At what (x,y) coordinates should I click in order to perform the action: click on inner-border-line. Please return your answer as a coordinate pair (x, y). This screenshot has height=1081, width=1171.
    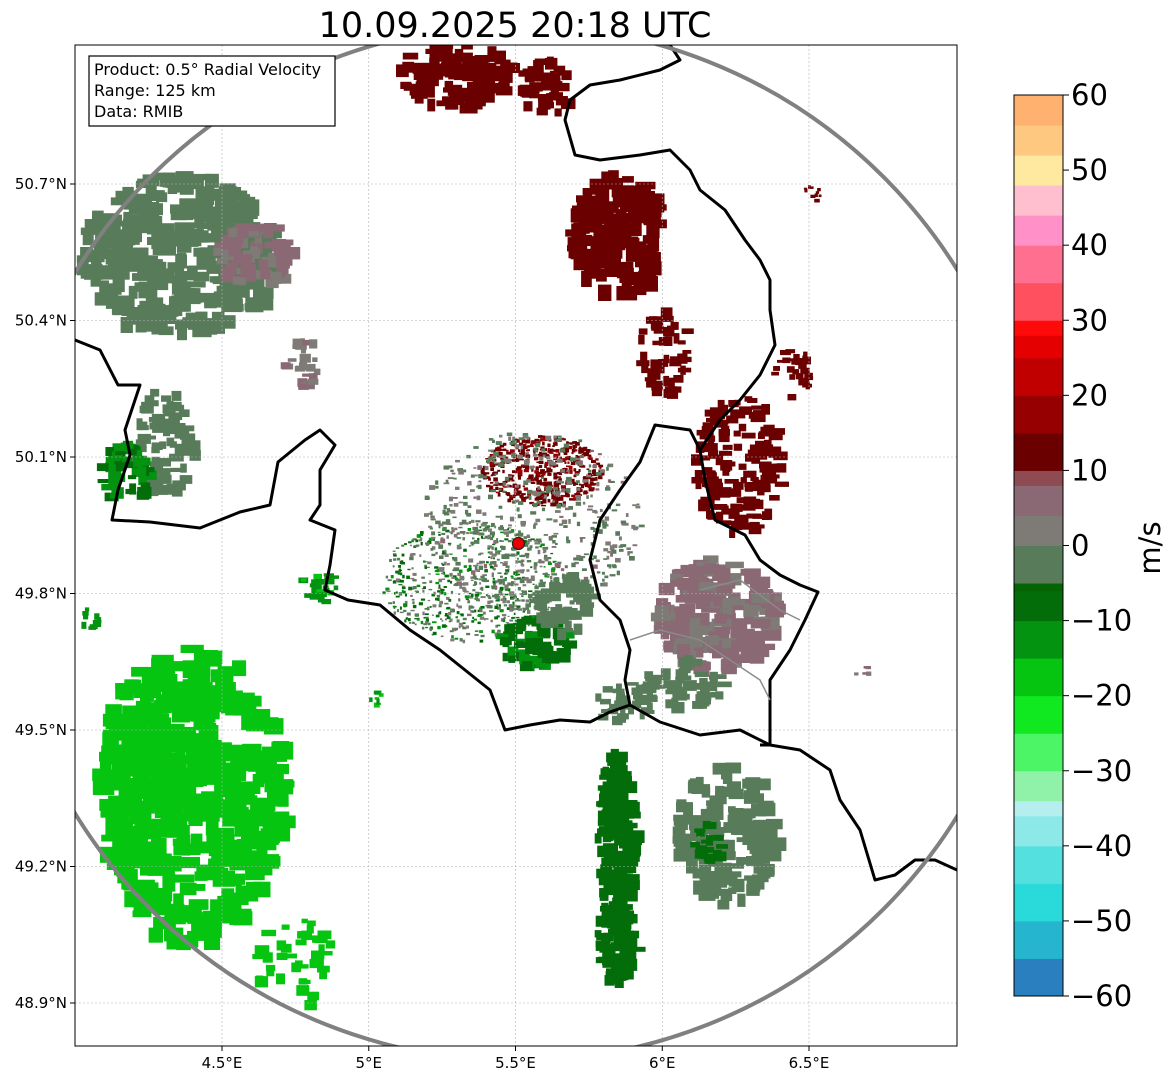
    Looking at the image, I should click on (700, 665).